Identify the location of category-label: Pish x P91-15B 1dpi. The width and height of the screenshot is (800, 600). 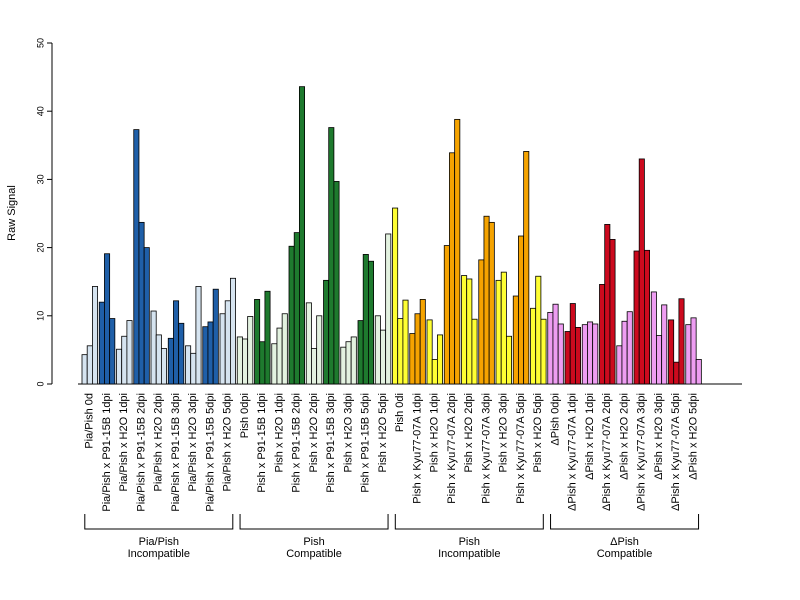
(262, 443).